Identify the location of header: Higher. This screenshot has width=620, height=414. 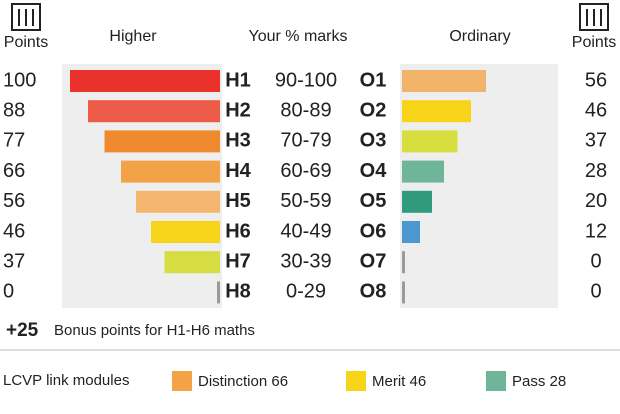
(133, 36).